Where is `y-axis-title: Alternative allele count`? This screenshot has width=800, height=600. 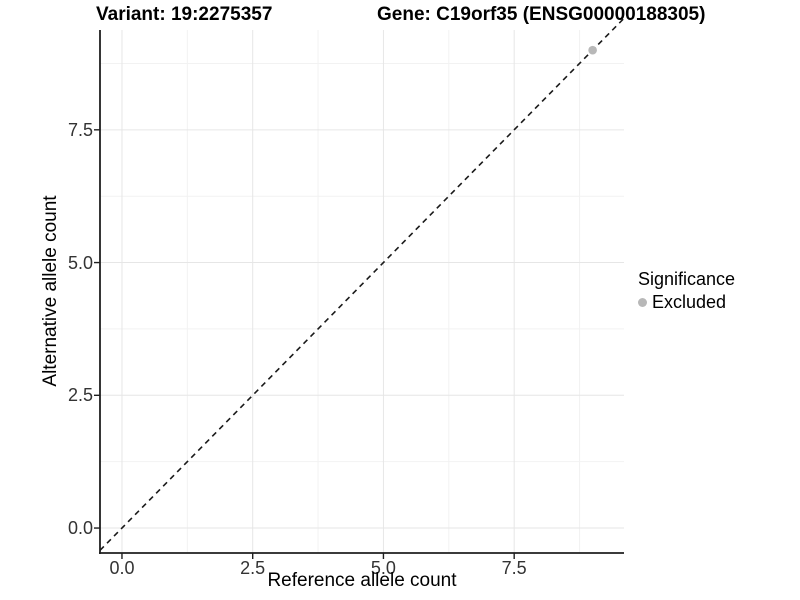
y-axis-title: Alternative allele count is located at coordinates (50, 291).